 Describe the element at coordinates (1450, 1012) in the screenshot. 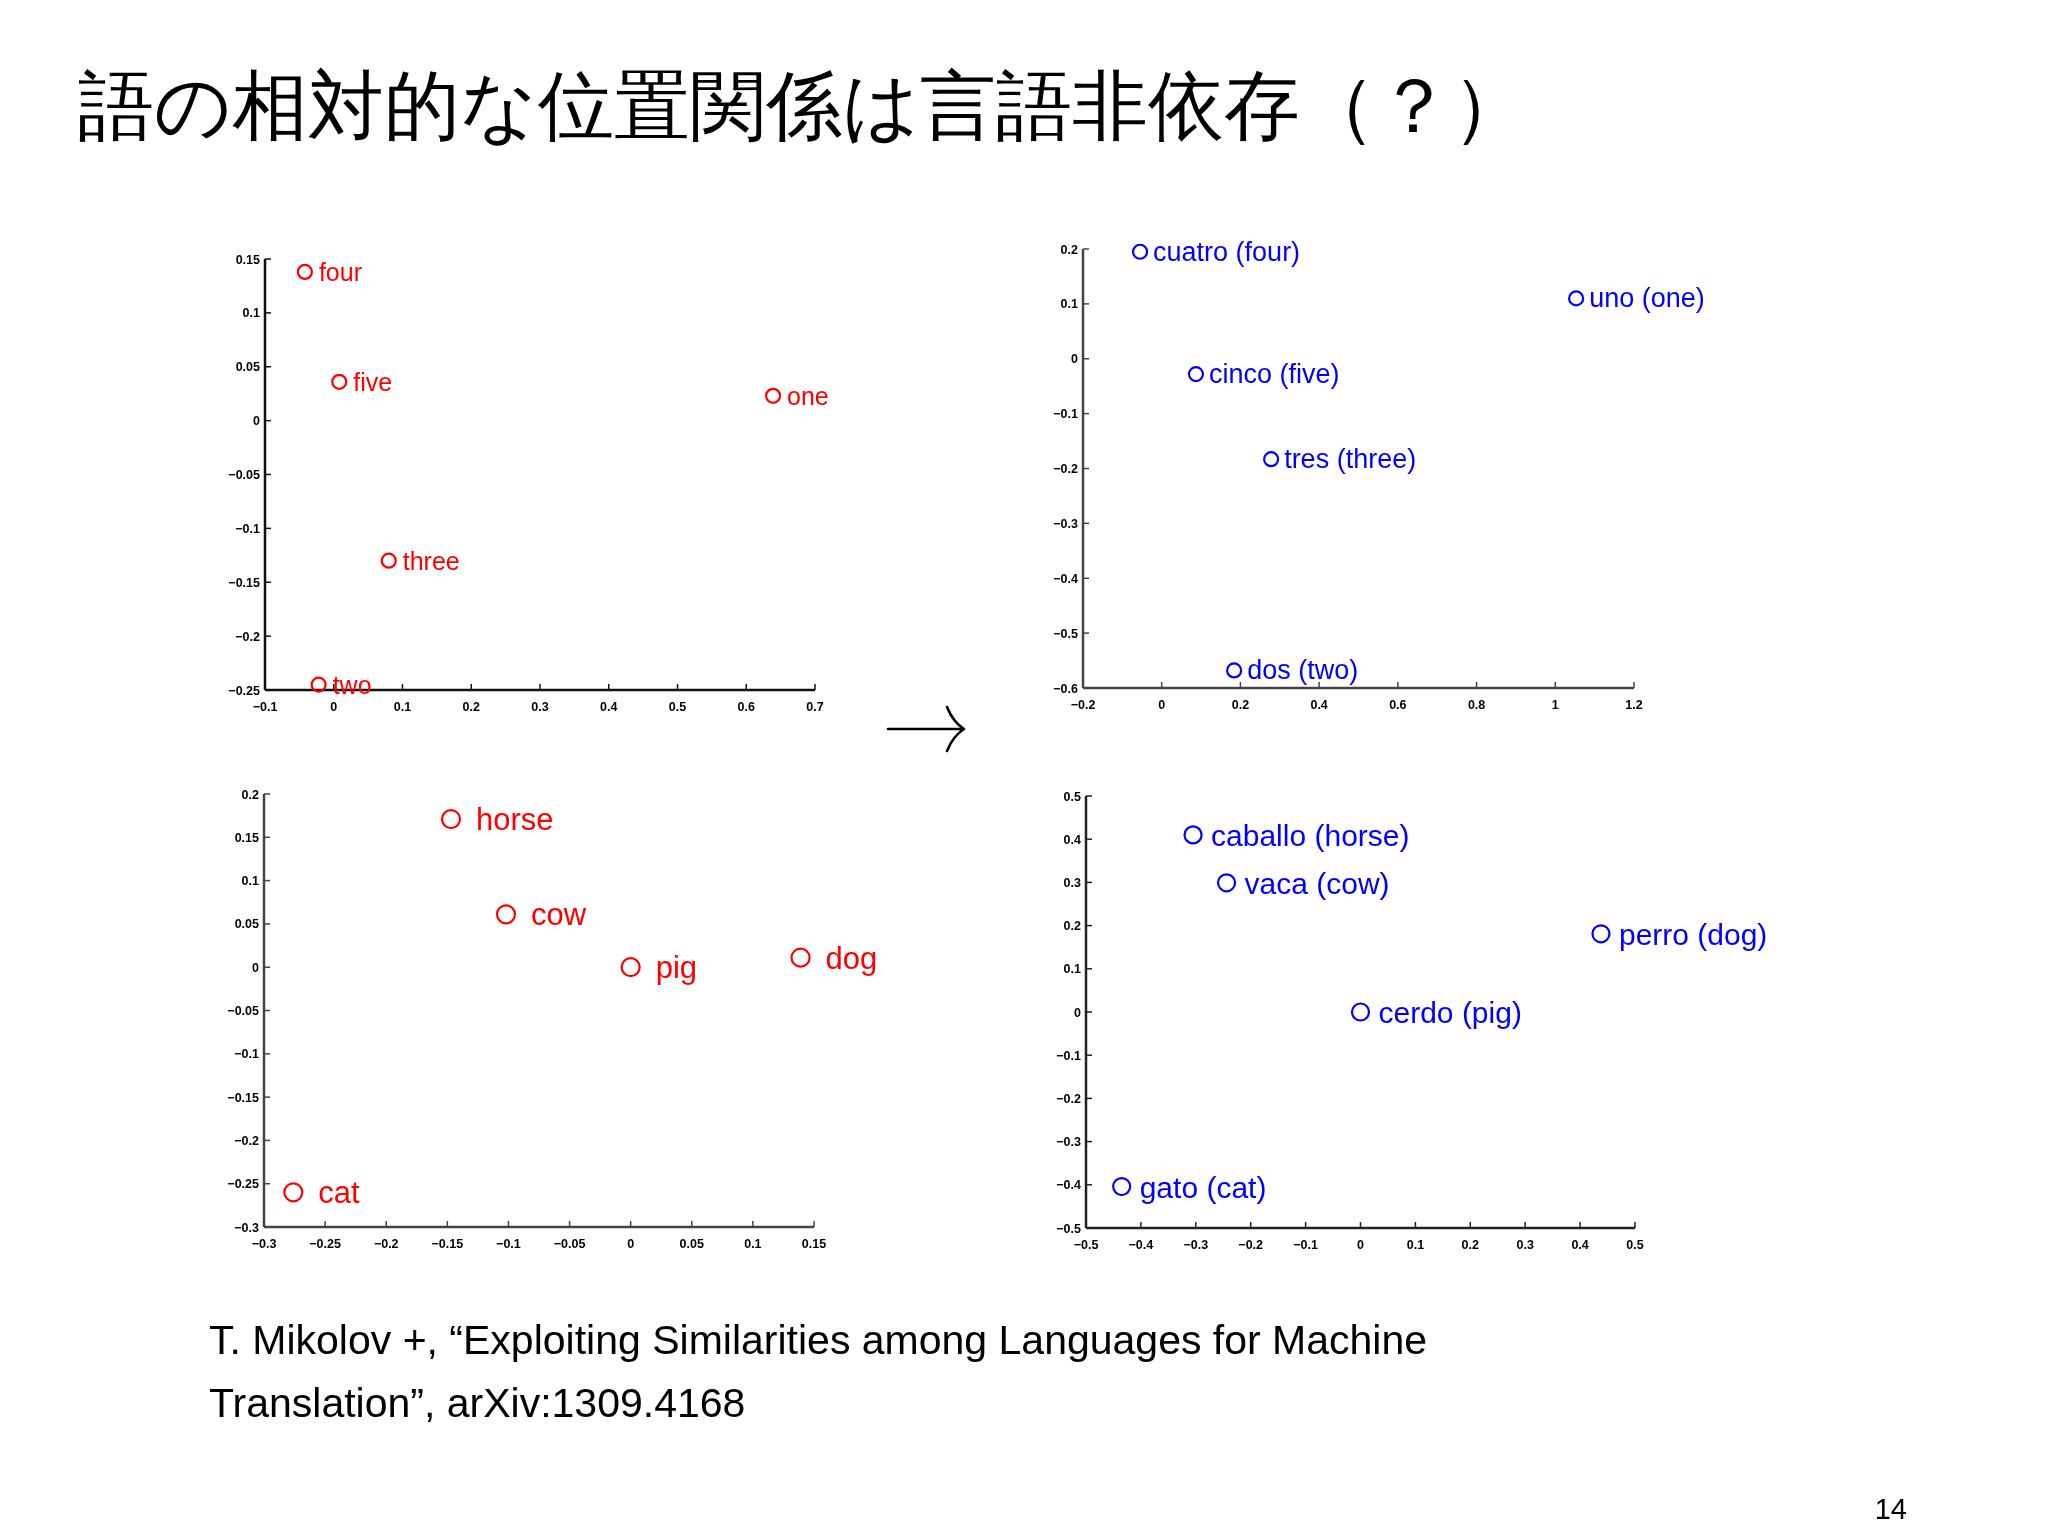

I see `annotation: cerdo (pig)` at that location.